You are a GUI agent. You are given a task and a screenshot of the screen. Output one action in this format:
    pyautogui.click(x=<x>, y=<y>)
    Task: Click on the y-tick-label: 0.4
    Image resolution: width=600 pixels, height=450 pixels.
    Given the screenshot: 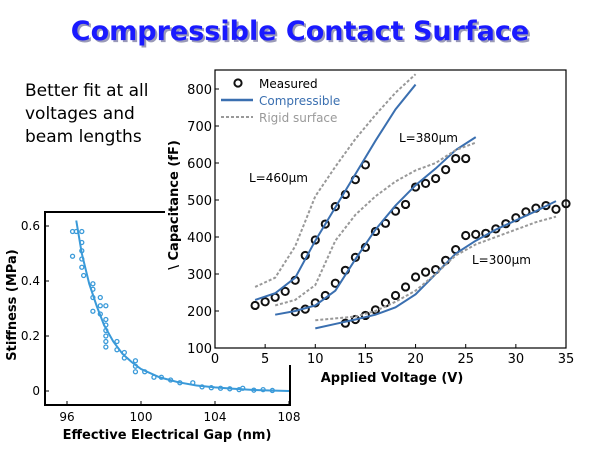 What is the action you would take?
    pyautogui.click(x=30, y=281)
    